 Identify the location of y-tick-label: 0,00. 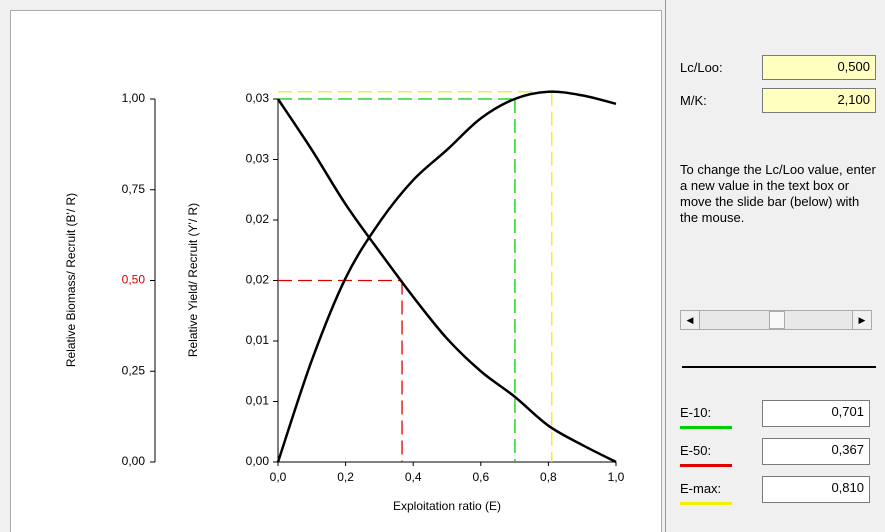
(134, 461).